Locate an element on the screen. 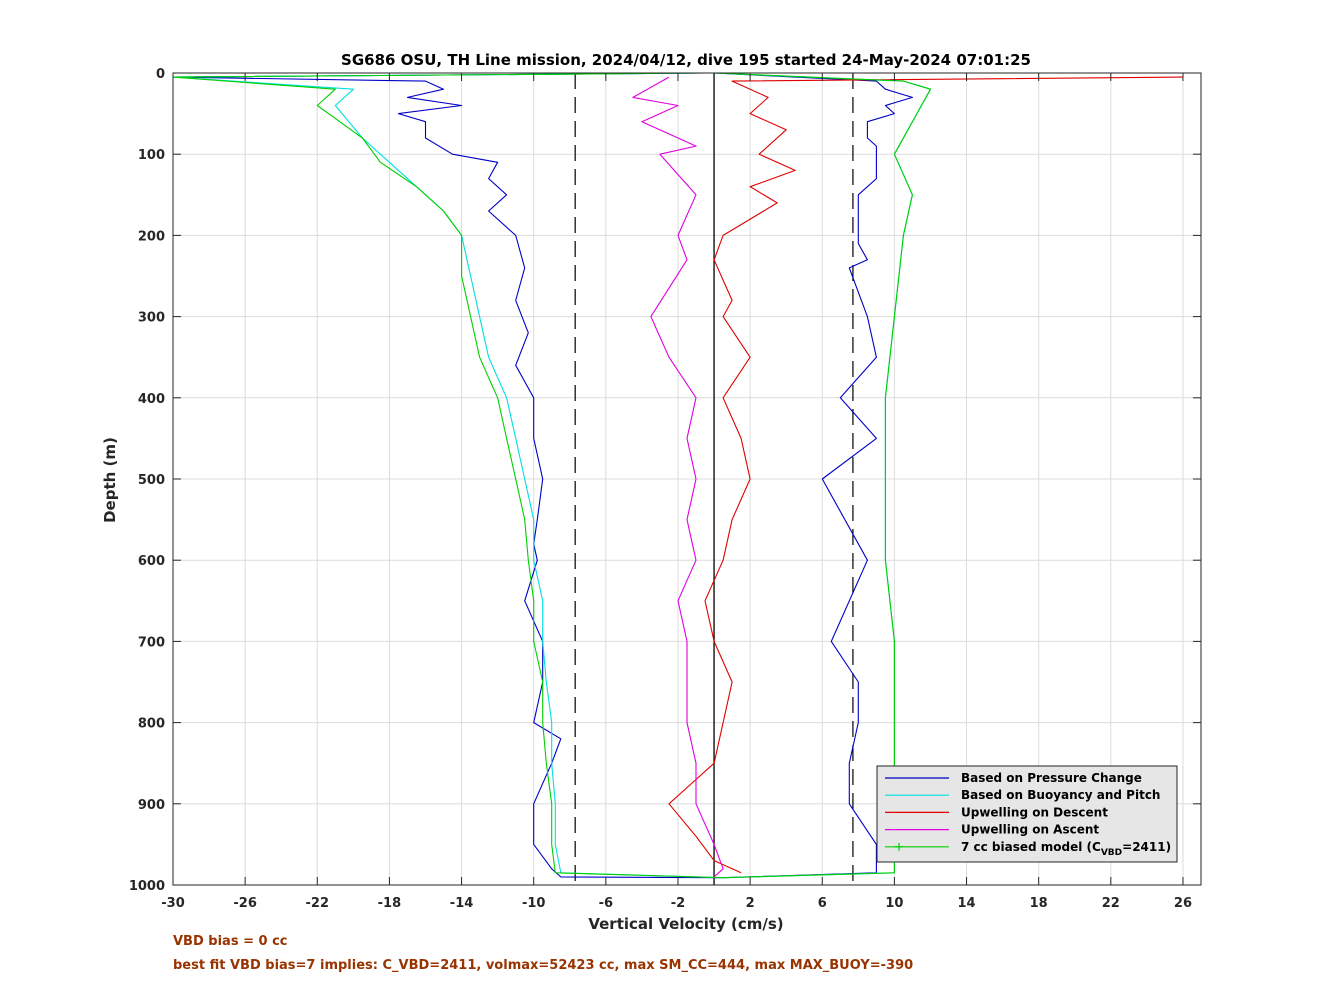  y-axis-label: Depth (m) is located at coordinates (110, 480).